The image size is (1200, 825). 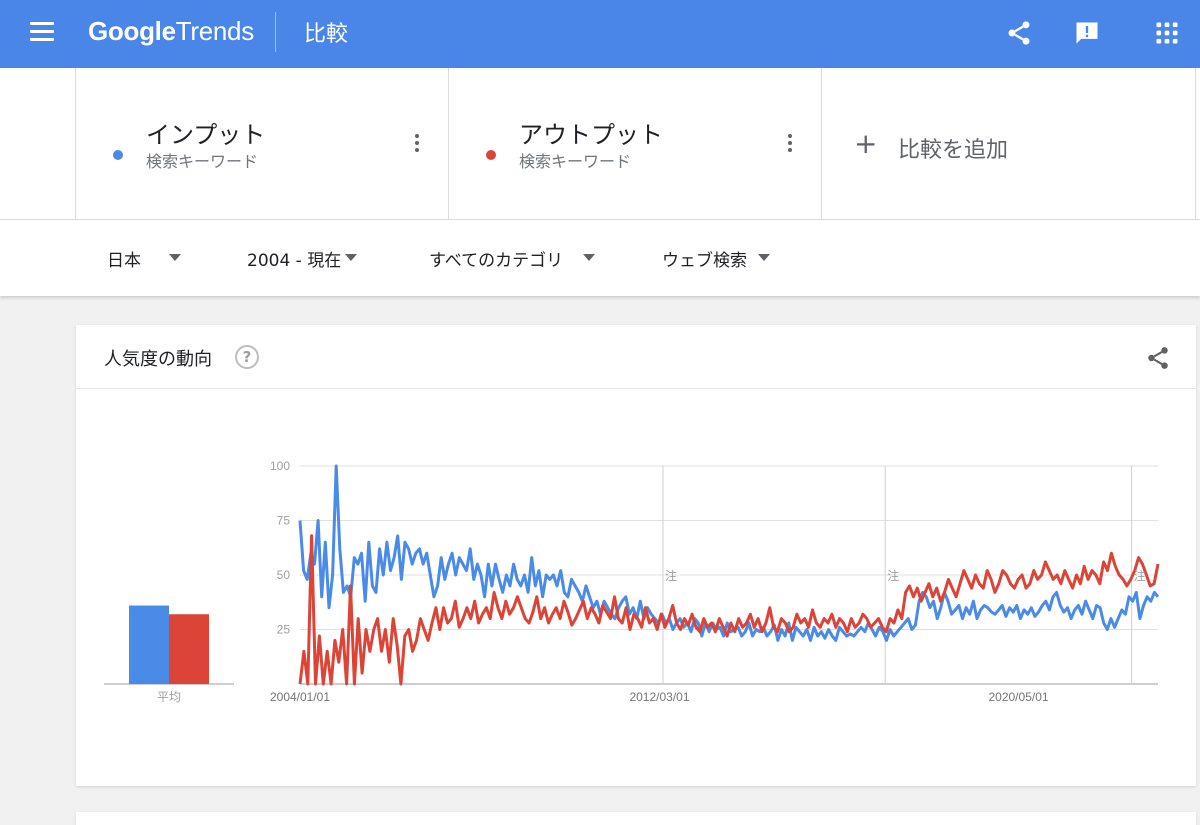 I want to click on logo-google-text: Google, so click(x=132, y=31).